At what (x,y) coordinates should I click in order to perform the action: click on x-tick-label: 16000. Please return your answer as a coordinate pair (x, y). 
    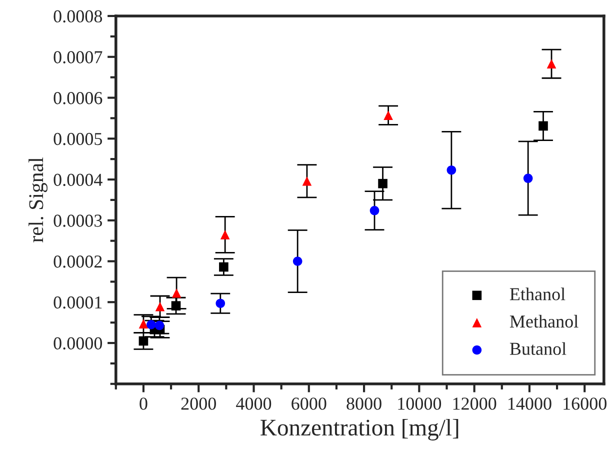
    Looking at the image, I should click on (585, 404).